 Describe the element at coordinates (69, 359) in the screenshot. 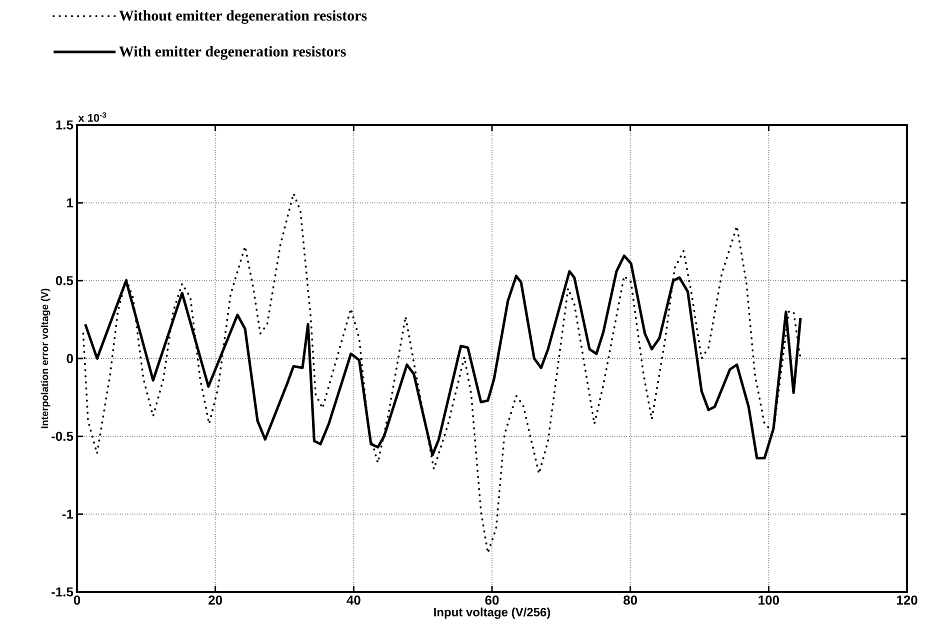

I see `y-tick-label: 0` at that location.